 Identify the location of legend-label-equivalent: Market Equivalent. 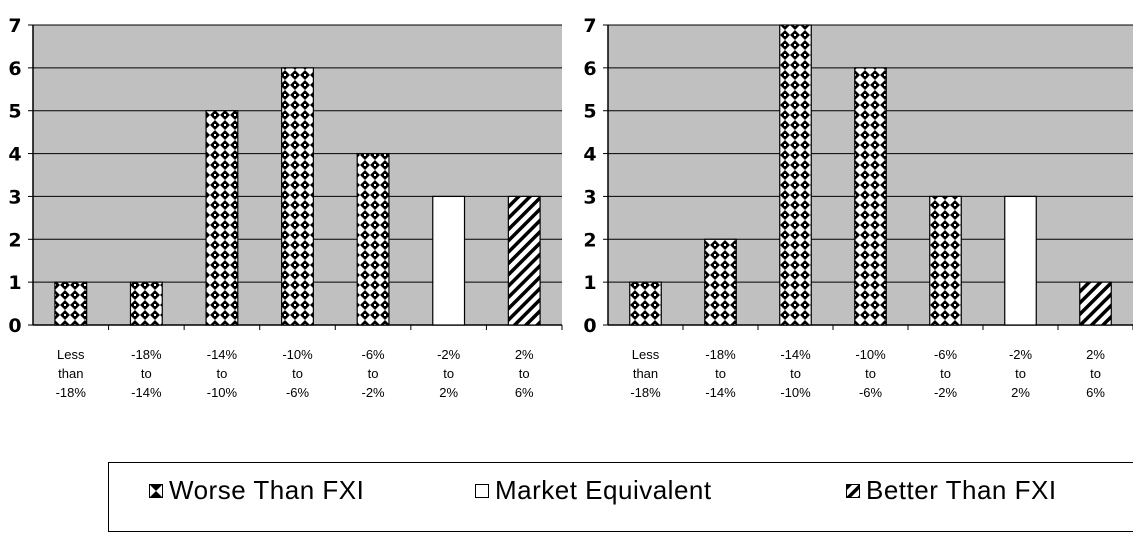
(603, 490).